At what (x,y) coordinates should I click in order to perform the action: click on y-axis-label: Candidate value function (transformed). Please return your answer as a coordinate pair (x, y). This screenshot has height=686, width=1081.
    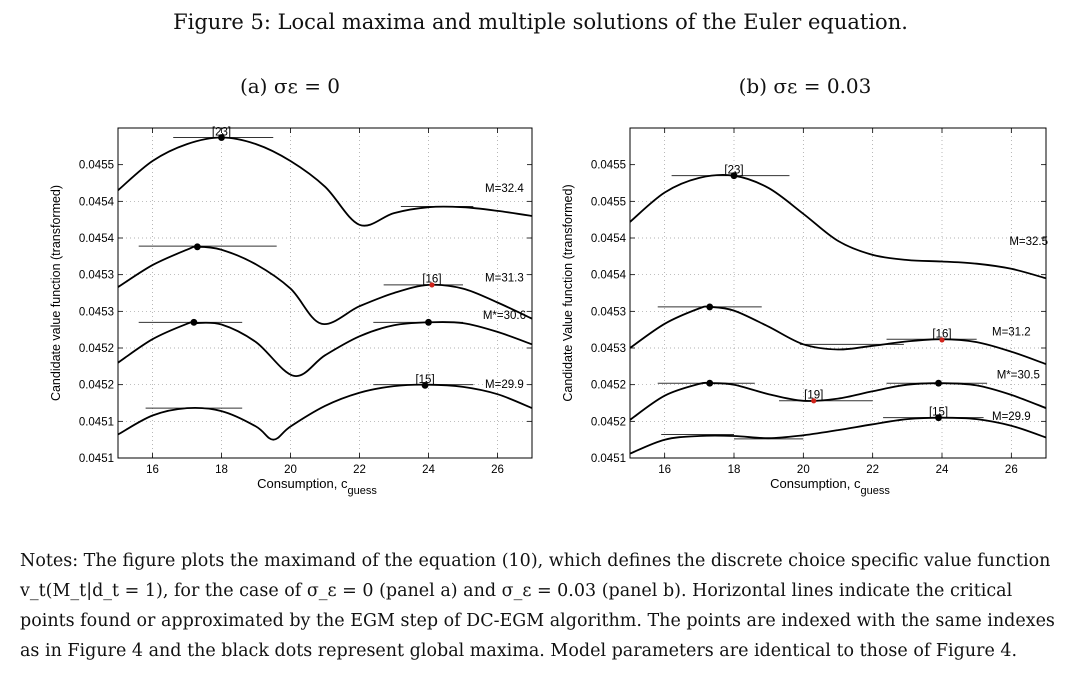
    Looking at the image, I should click on (56, 293).